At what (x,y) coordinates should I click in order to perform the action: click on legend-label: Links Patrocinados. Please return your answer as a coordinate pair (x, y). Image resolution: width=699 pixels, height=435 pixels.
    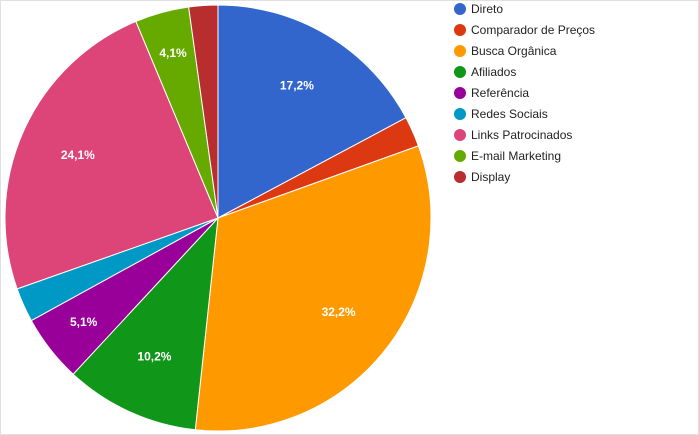
    Looking at the image, I should click on (521, 135).